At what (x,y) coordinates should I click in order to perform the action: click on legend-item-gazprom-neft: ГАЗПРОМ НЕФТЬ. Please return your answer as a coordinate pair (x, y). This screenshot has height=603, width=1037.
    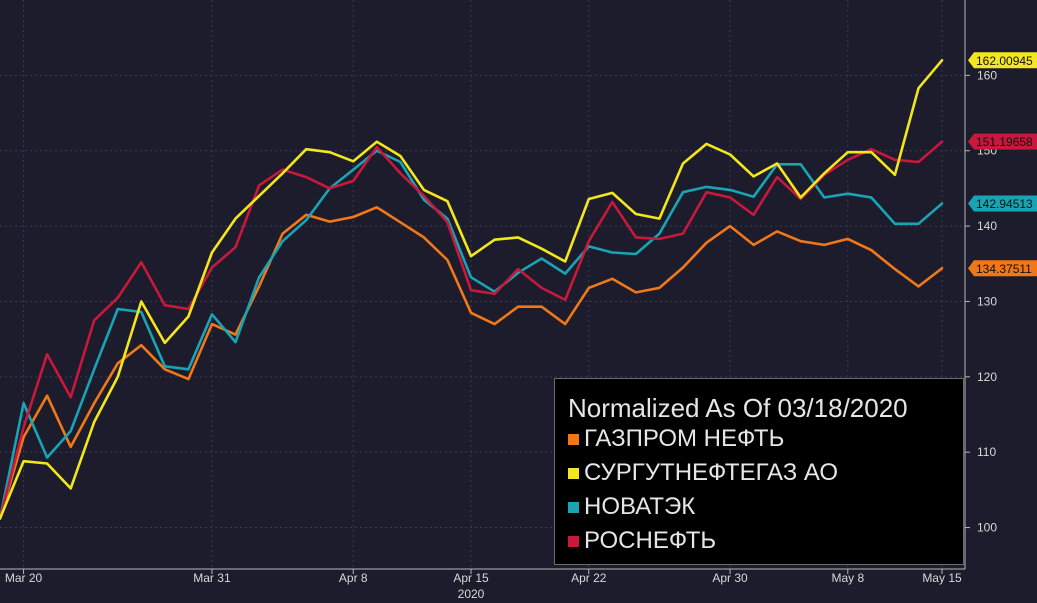
    Looking at the image, I should click on (676, 439).